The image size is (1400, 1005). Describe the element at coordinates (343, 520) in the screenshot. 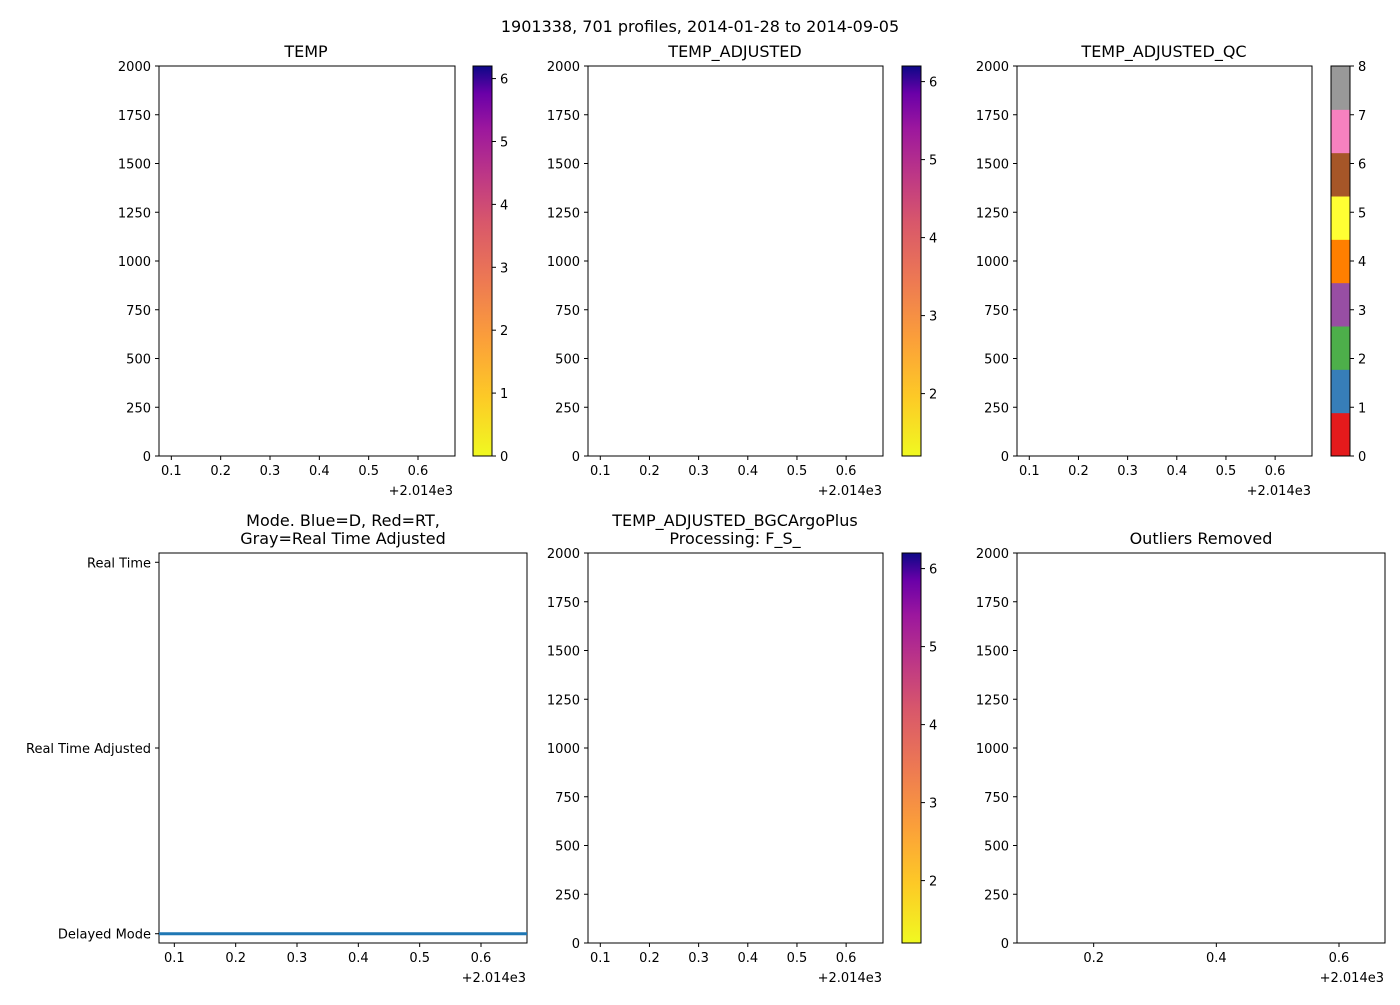

I see `panel-title-line-1: Mode. Blue=D, Red=RT,` at that location.